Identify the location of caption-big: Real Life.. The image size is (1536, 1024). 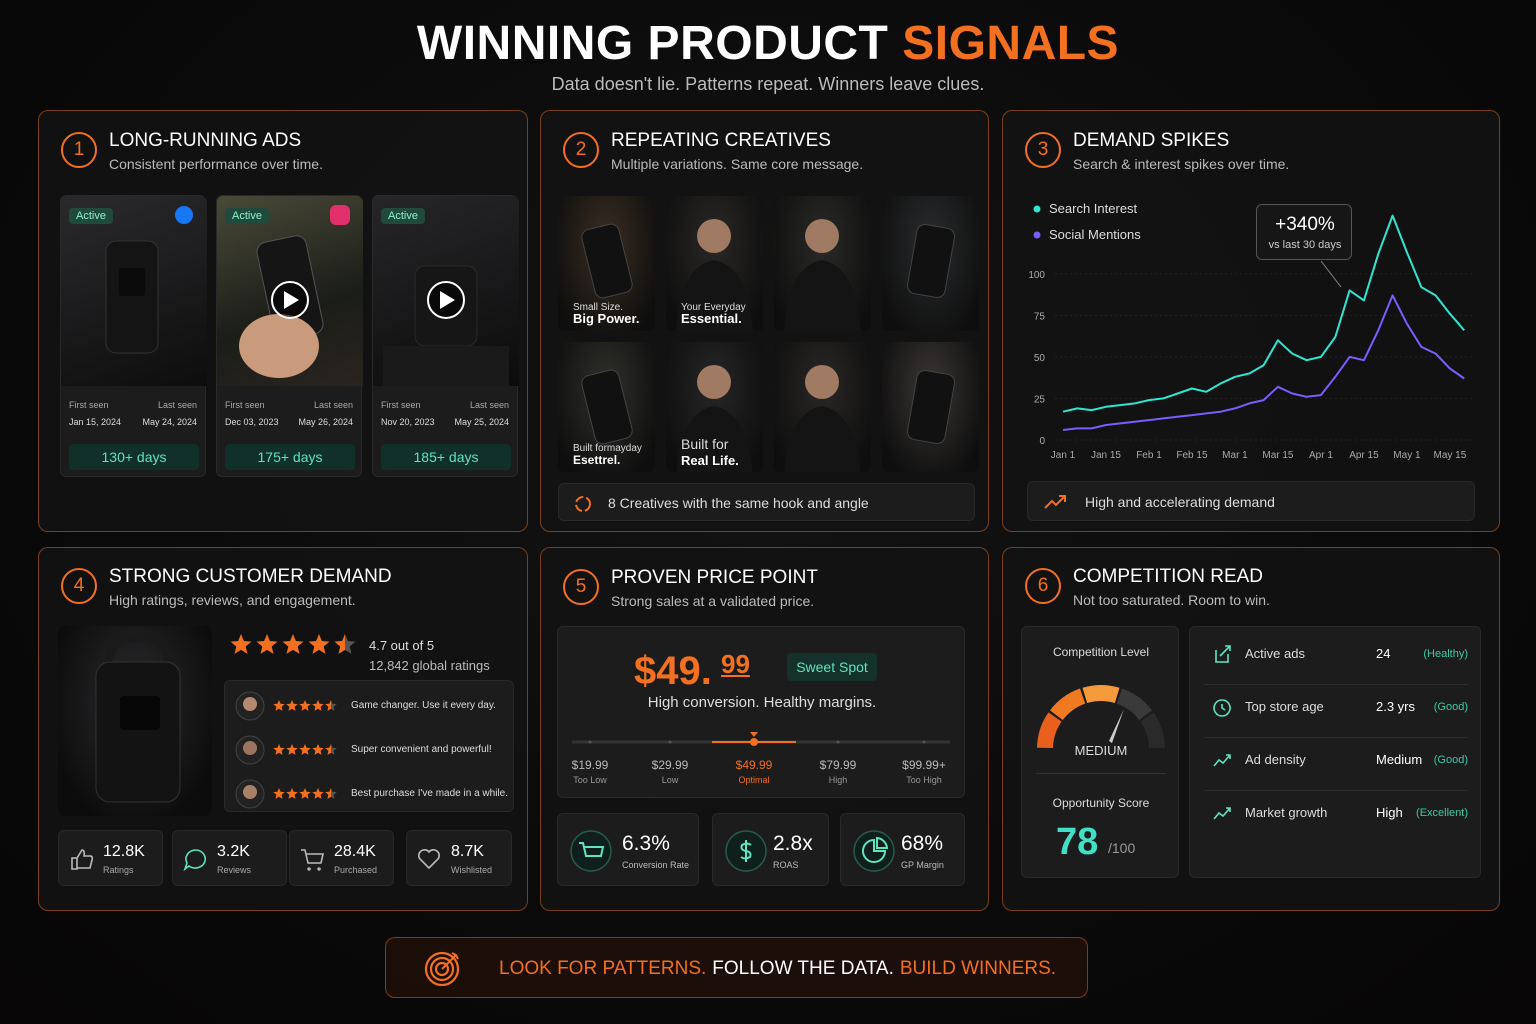
(710, 460).